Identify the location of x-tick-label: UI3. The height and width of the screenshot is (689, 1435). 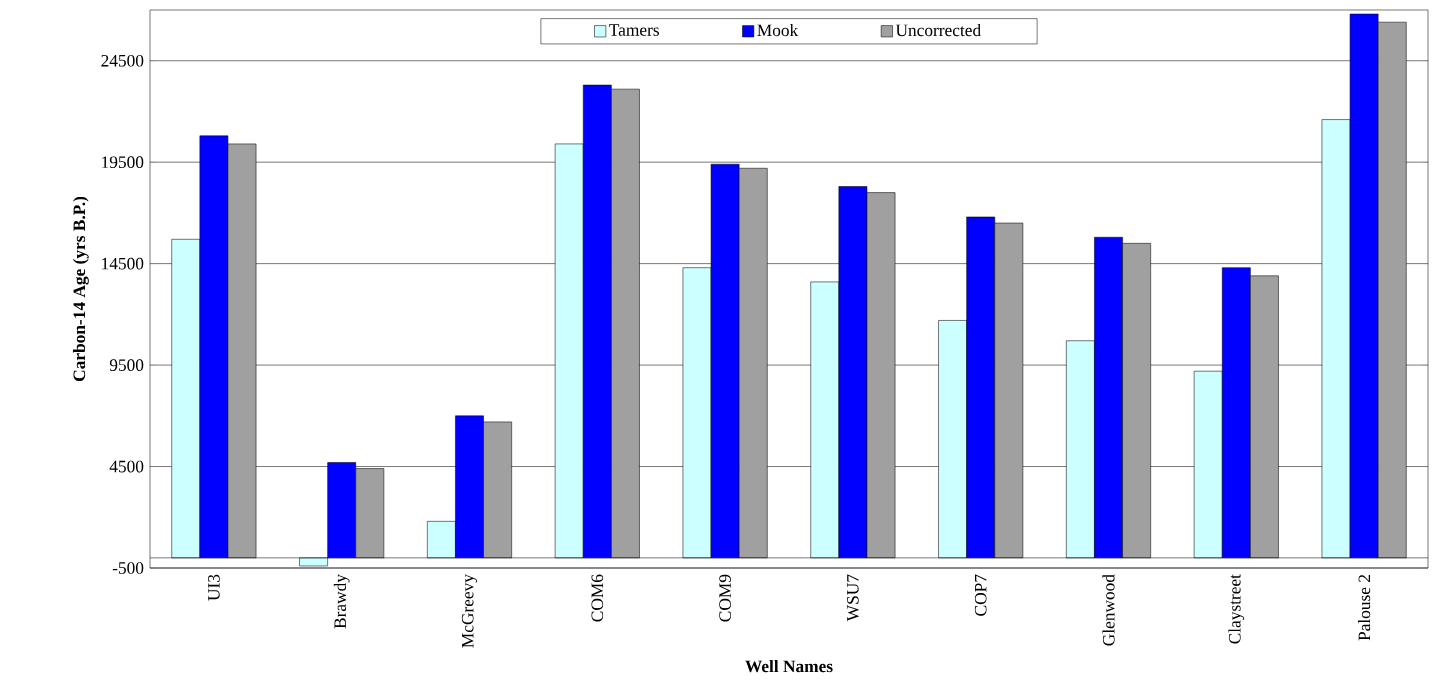
(214, 587).